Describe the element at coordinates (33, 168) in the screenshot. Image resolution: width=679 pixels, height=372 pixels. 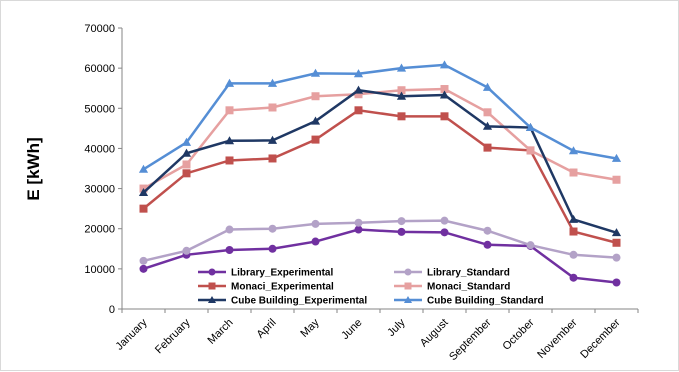
I see `y-axis-title: E [kWh]` at that location.